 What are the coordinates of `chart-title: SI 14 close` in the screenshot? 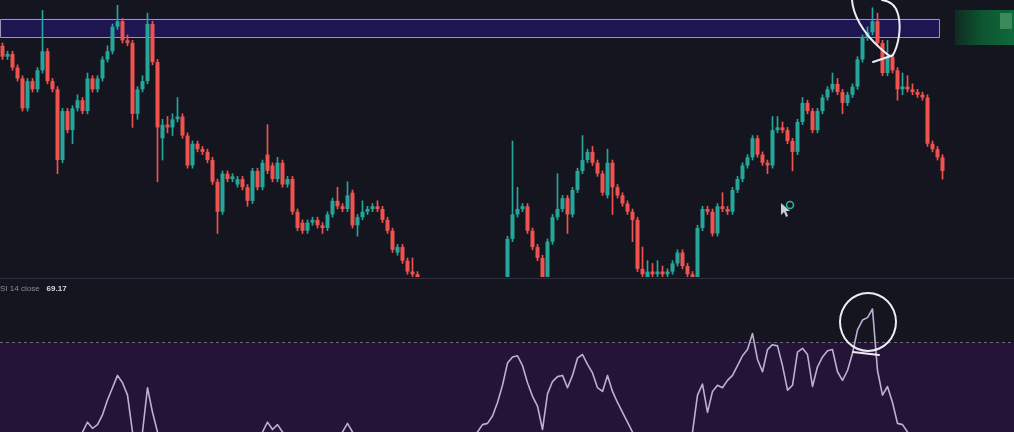 It's located at (20, 289).